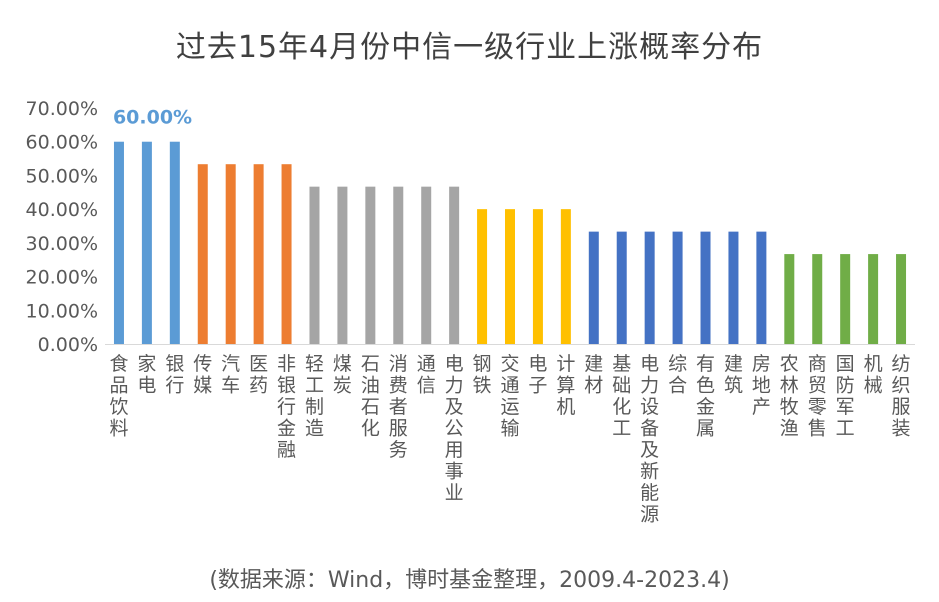 This screenshot has width=939, height=602. I want to click on x-category-label: 煤炭, so click(342, 375).